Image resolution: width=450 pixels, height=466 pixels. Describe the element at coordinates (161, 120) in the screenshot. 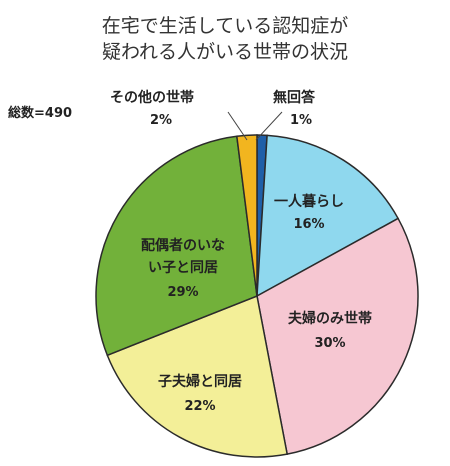

I see `value-other: 2%` at that location.